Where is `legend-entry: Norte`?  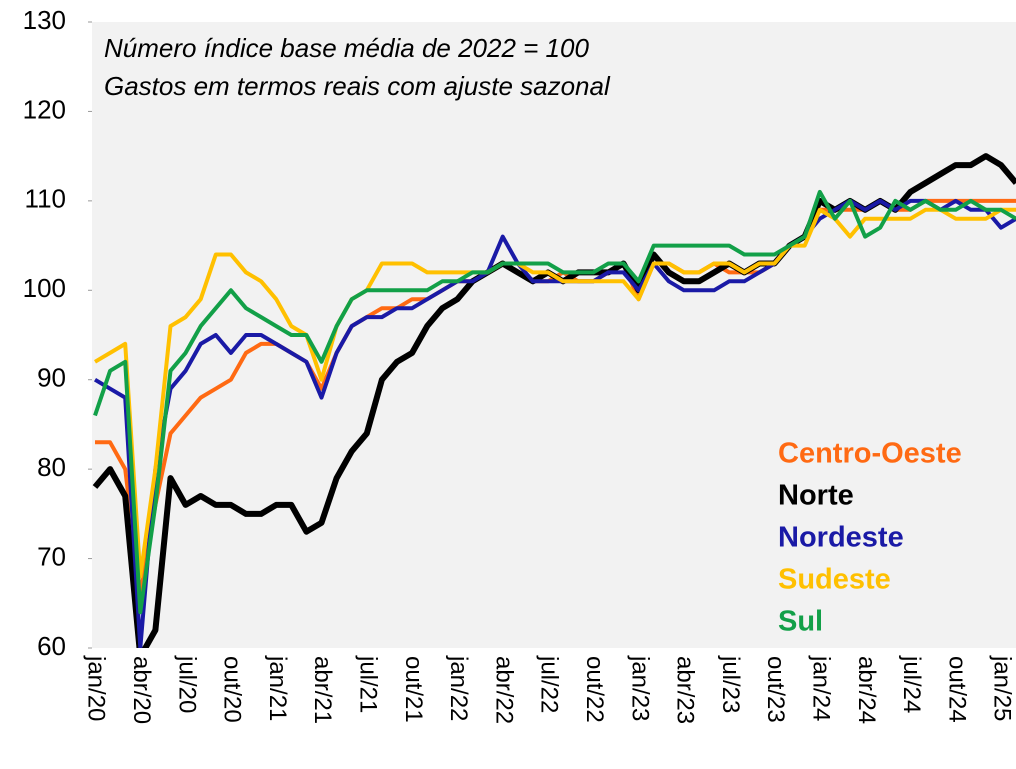
legend-entry: Norte is located at coordinates (816, 496).